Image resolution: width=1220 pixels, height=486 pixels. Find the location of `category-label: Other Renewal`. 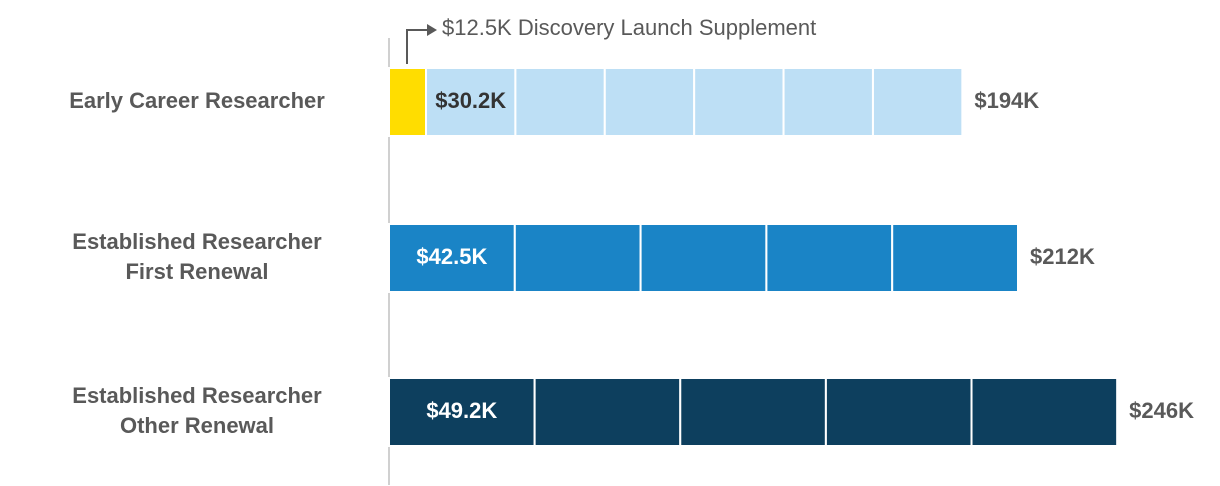

category-label: Other Renewal is located at coordinates (197, 425).